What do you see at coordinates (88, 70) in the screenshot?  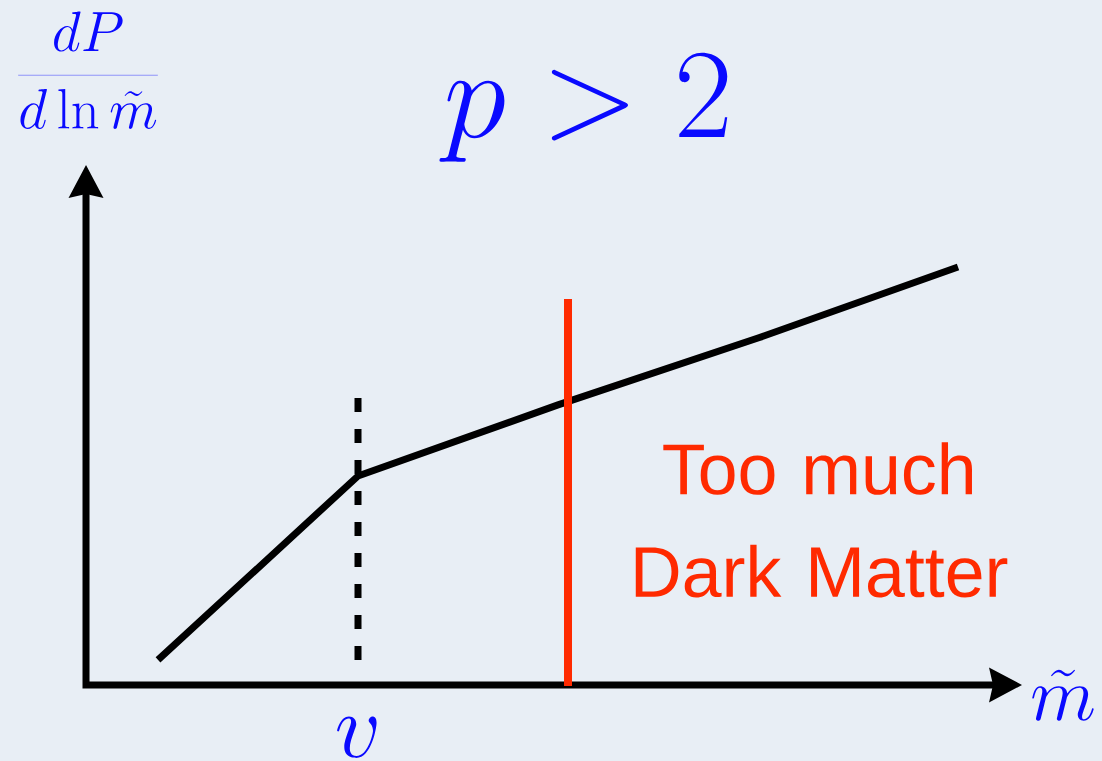 I see `text: $\frac{dP}{d\ln\tilde{m}}$` at bounding box center [88, 70].